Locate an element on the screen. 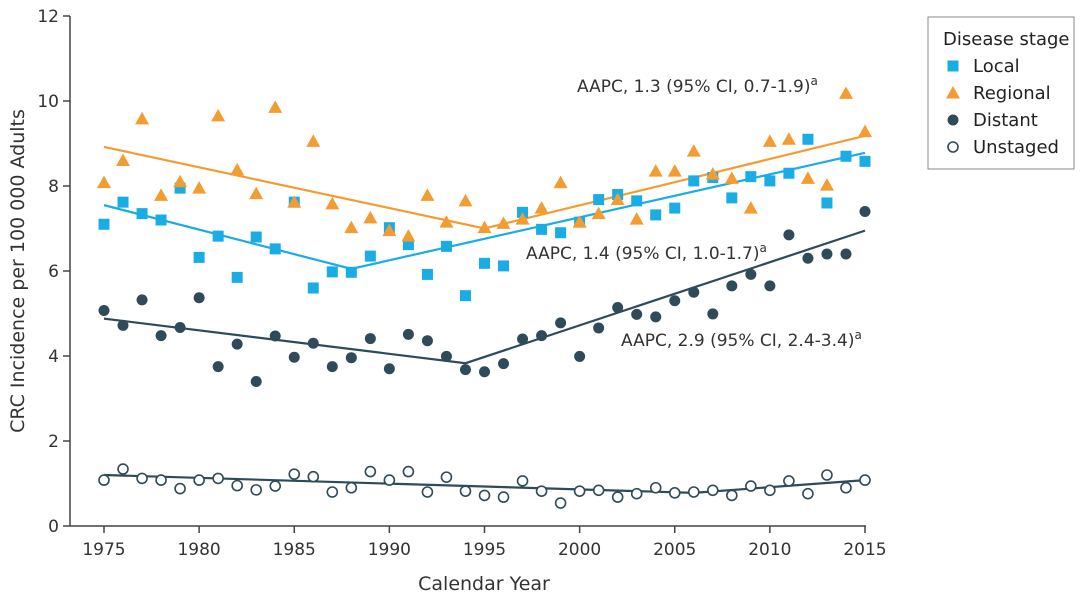 Image resolution: width=1080 pixels, height=601 pixels. y-tick-label: 12 is located at coordinates (48, 17).